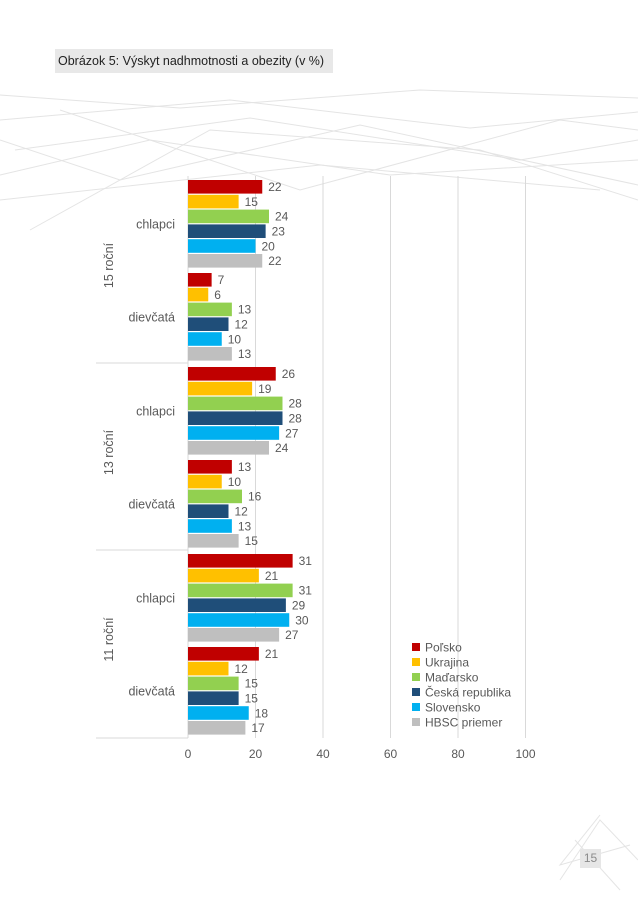 The width and height of the screenshot is (638, 906). Describe the element at coordinates (279, 232) in the screenshot. I see `bar-value-label: 23` at that location.